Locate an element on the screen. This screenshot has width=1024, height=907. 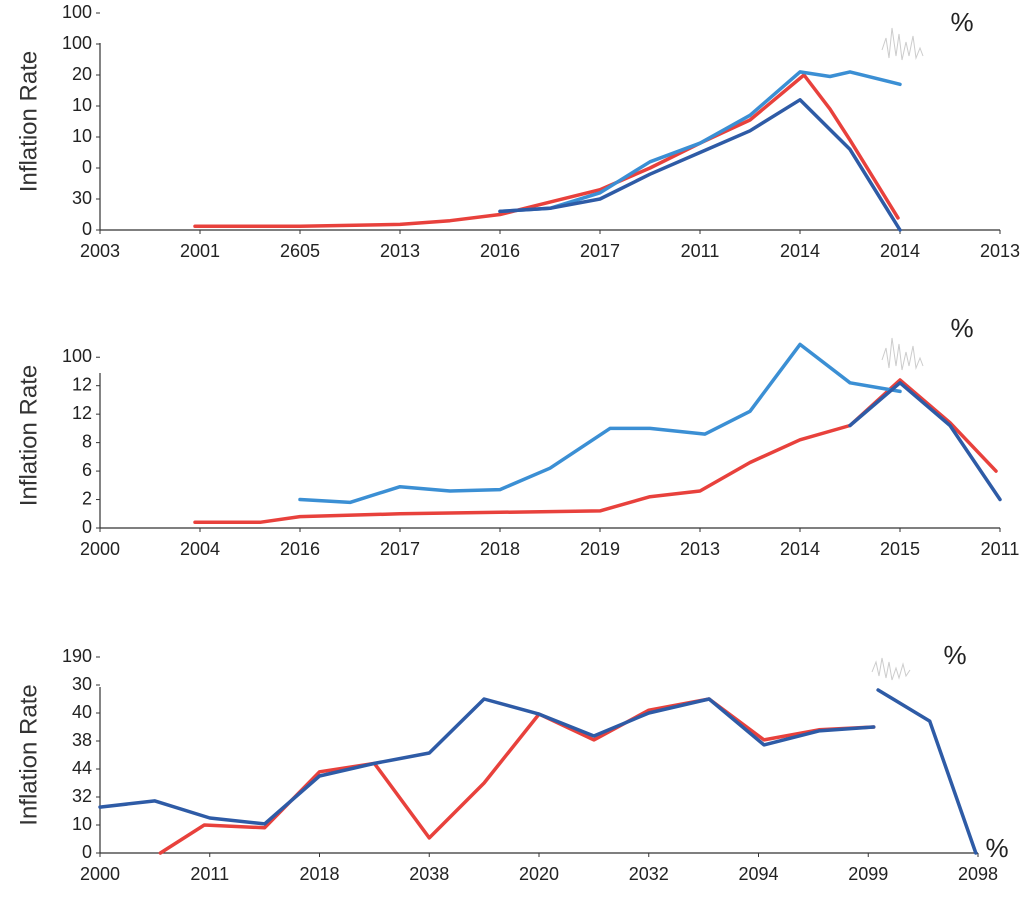
y-tick-label: 20 is located at coordinates (82, 74).